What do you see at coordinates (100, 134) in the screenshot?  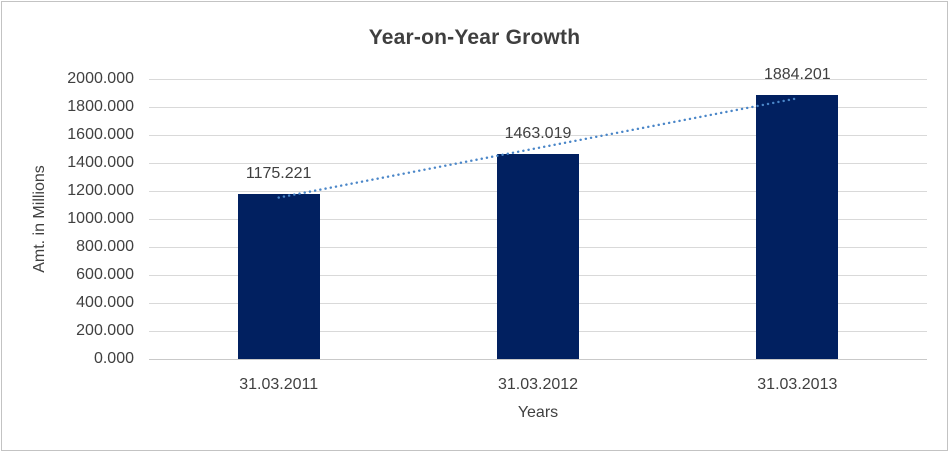 I see `y-tick-label: 1600.000` at bounding box center [100, 134].